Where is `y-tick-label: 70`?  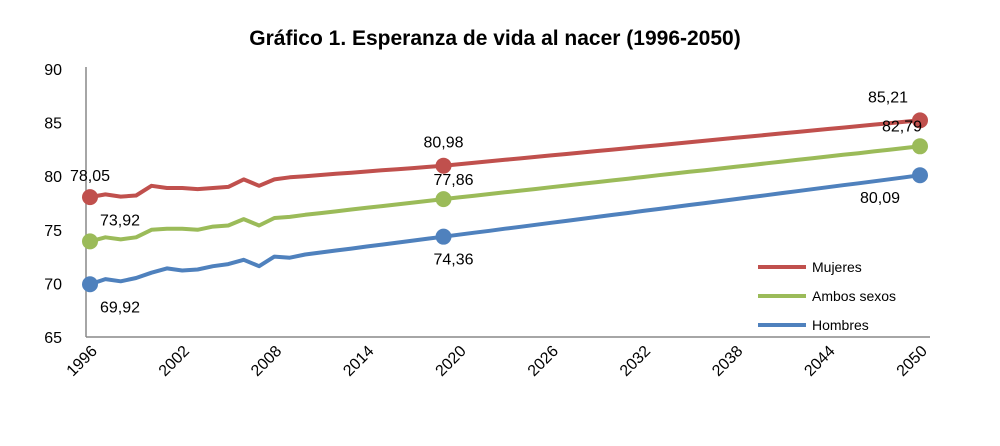
y-tick-label: 70 is located at coordinates (53, 284).